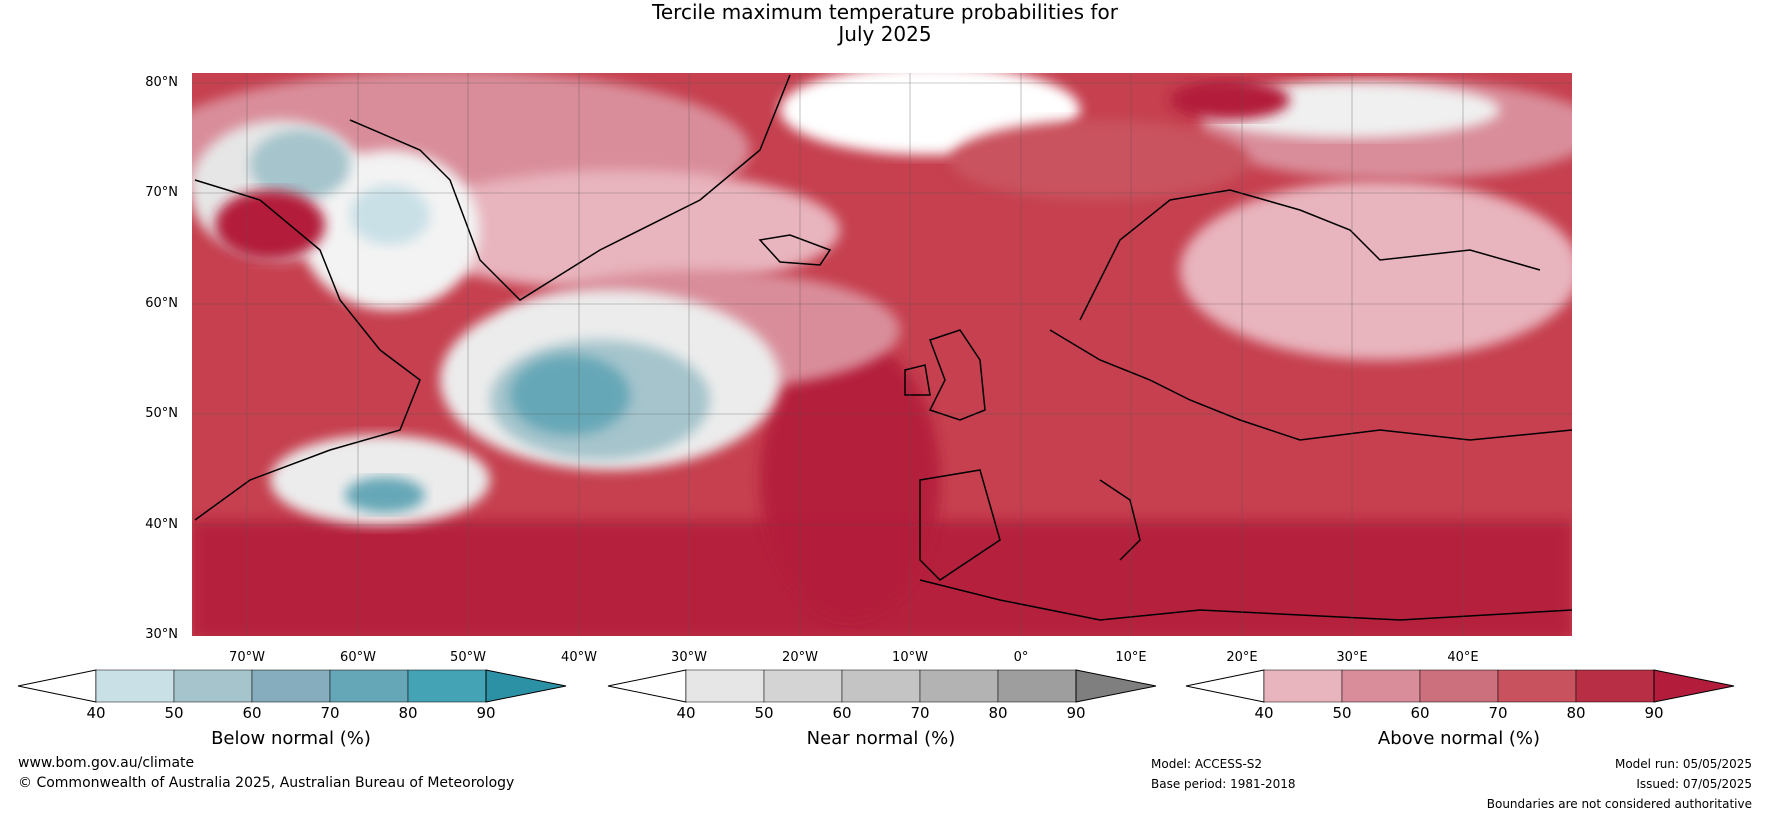  Describe the element at coordinates (1352, 657) in the screenshot. I see `lon-label-30e: 30°E` at that location.